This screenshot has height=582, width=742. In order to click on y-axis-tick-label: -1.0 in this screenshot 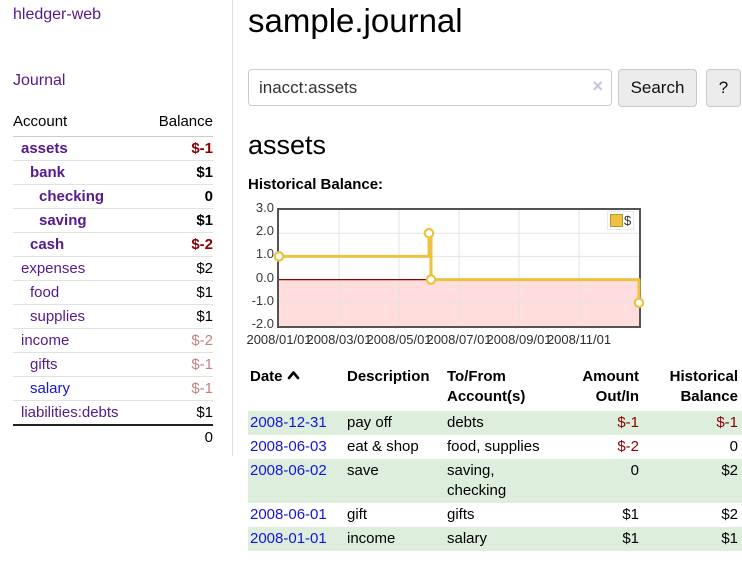, I will do `click(262, 300)`.